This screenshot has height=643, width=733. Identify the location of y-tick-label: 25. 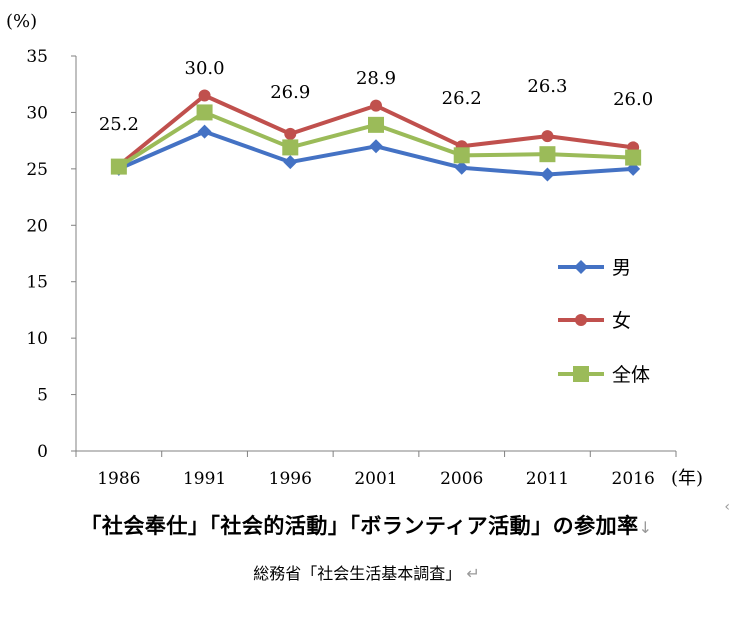
(37, 170).